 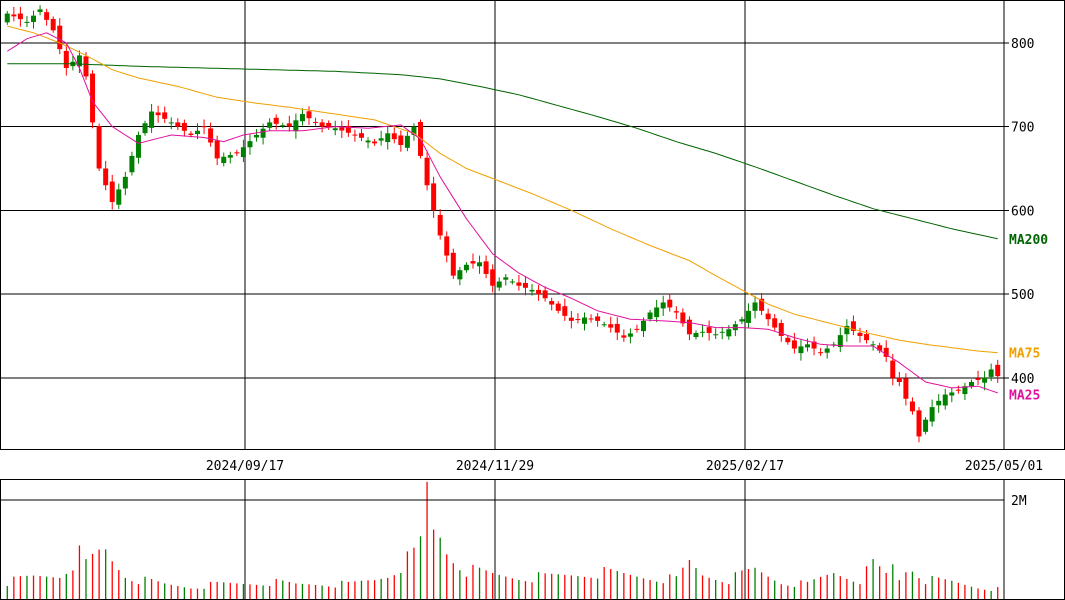 What do you see at coordinates (745, 466) in the screenshot?
I see `date-tick-label-2: 2025/02/17` at bounding box center [745, 466].